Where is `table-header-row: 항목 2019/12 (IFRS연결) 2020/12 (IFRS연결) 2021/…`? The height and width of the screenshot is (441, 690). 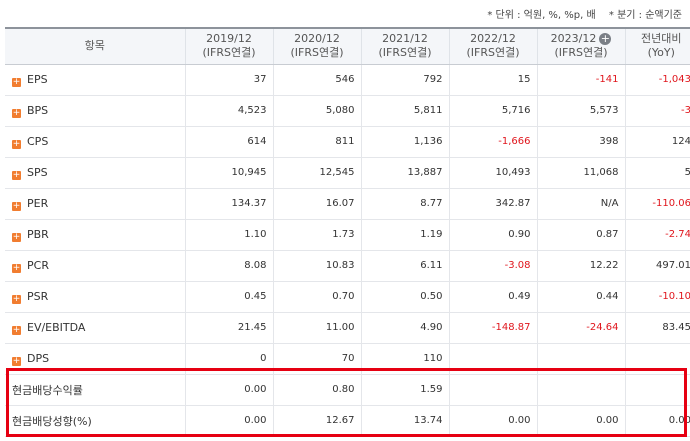 table-header-row: 항목 2019/12 (IFRS연결) 2020/12 (IFRS연결) 2021/… is located at coordinates (347, 46).